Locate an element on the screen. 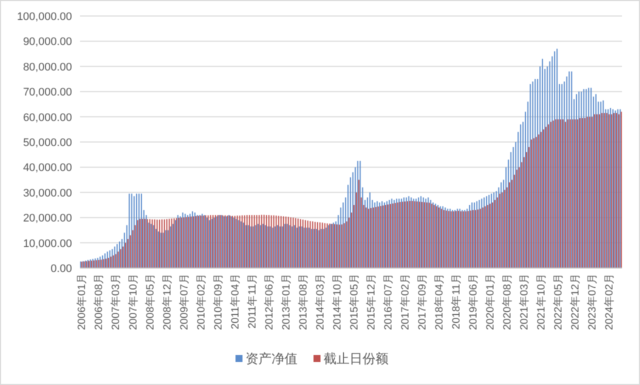  x-tick-label: 2013年01月 is located at coordinates (286, 301).